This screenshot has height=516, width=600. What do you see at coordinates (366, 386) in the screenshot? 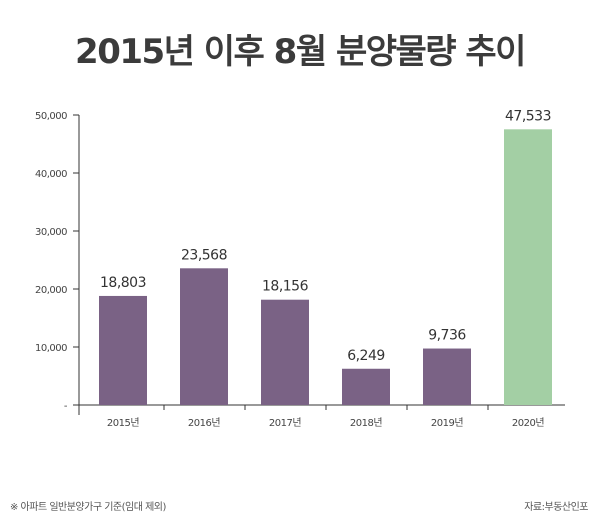
I see `bar-2018년` at bounding box center [366, 386].